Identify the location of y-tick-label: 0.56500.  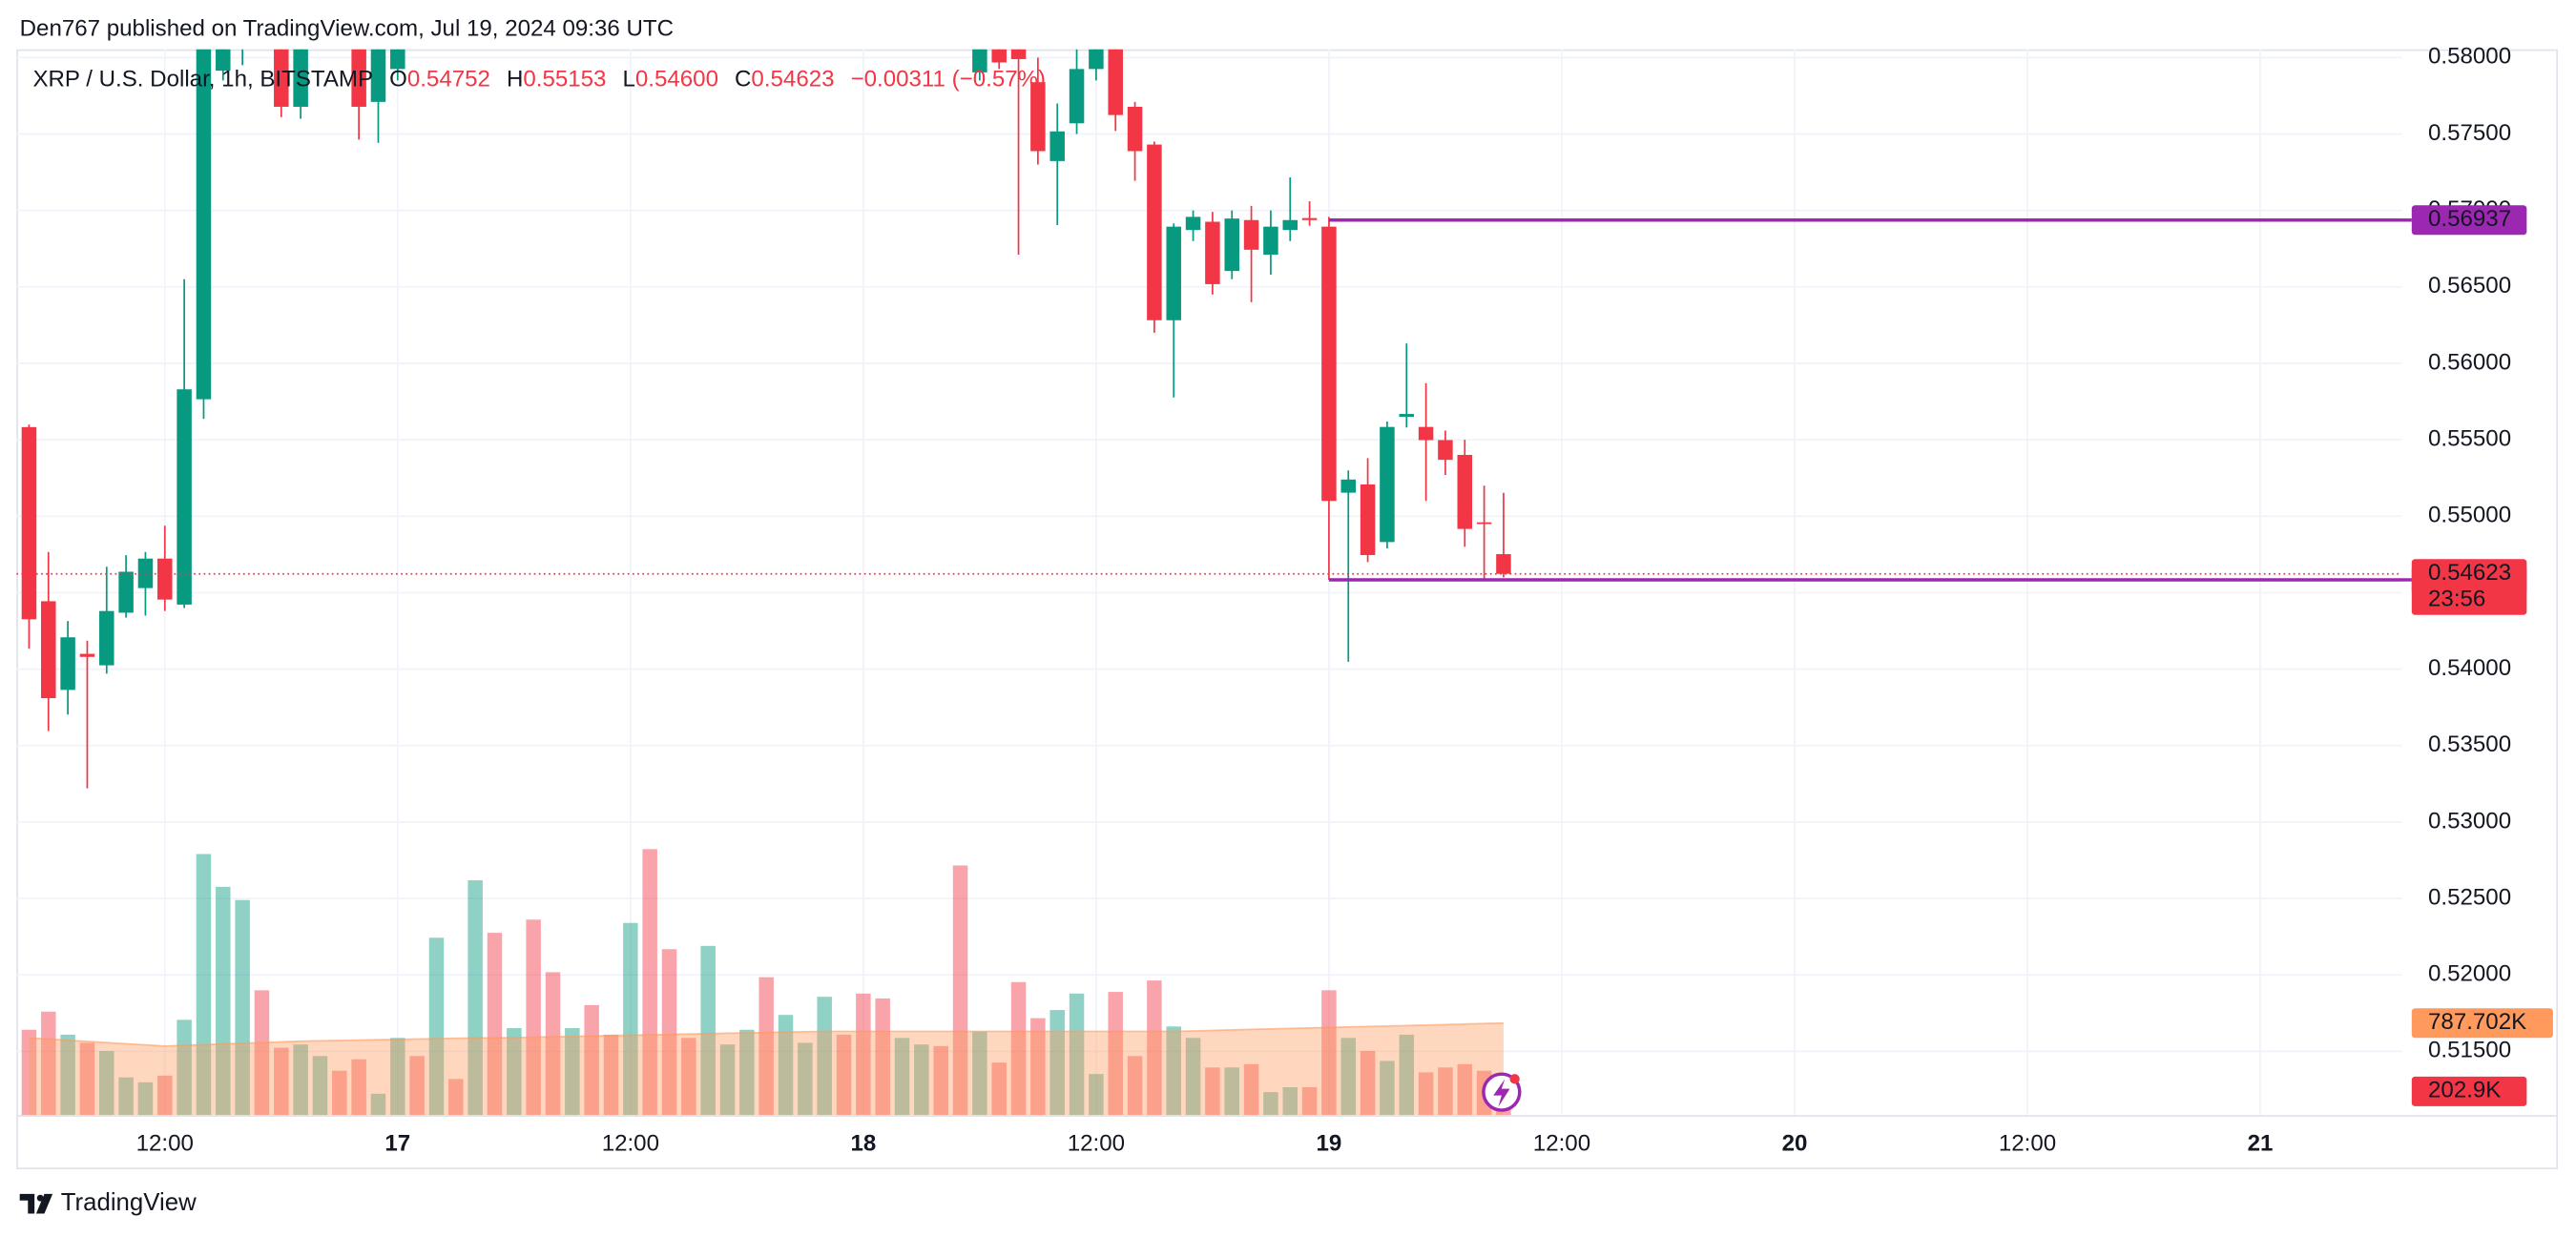
(2469, 286).